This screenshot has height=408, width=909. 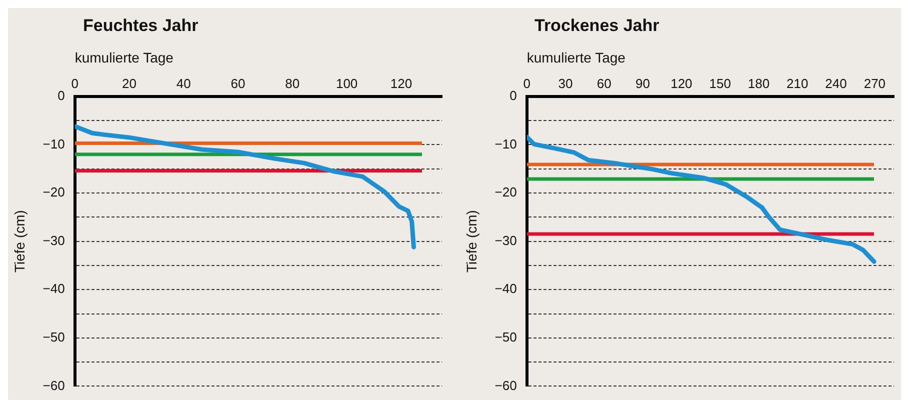 What do you see at coordinates (347, 84) in the screenshot?
I see `x-tick-label: 100` at bounding box center [347, 84].